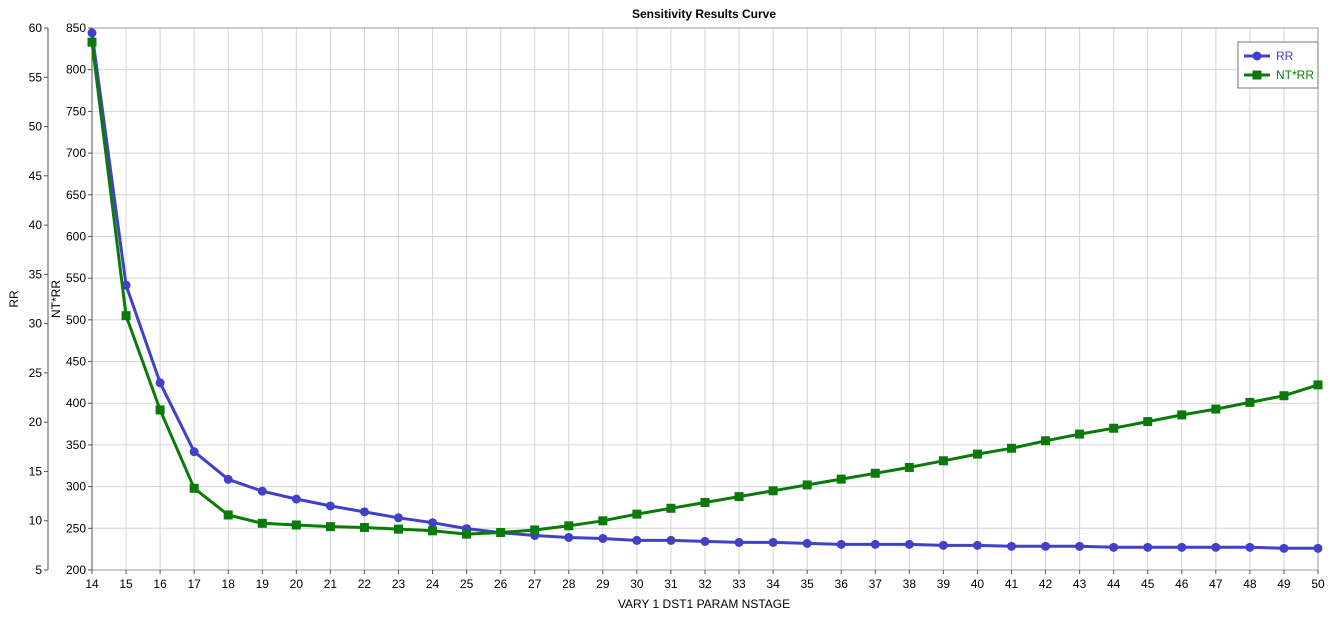 This screenshot has width=1334, height=619. I want to click on left-tick-label: 30, so click(36, 324).